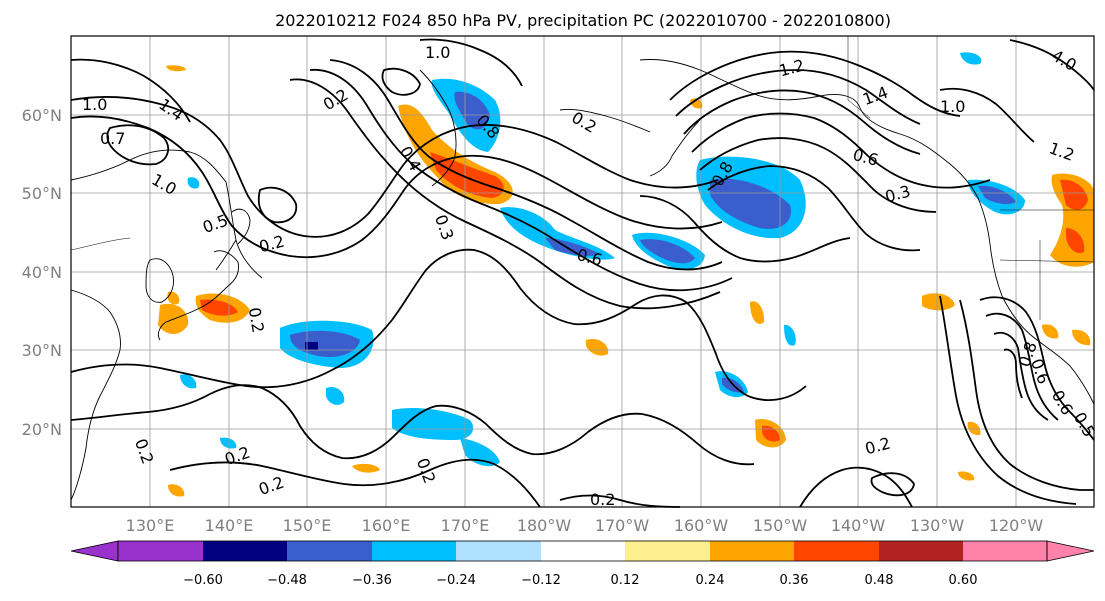 This screenshot has height=601, width=1105. I want to click on colorbar-tick-label: 0.24, so click(710, 580).